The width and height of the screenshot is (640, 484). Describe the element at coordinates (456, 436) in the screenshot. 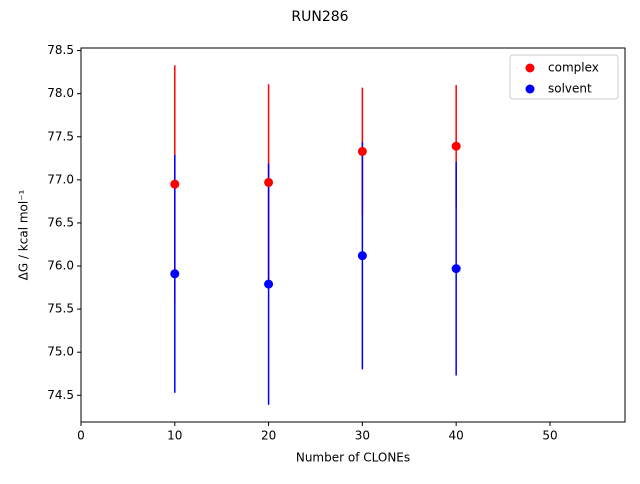

I see `x-tick-label: 40` at that location.